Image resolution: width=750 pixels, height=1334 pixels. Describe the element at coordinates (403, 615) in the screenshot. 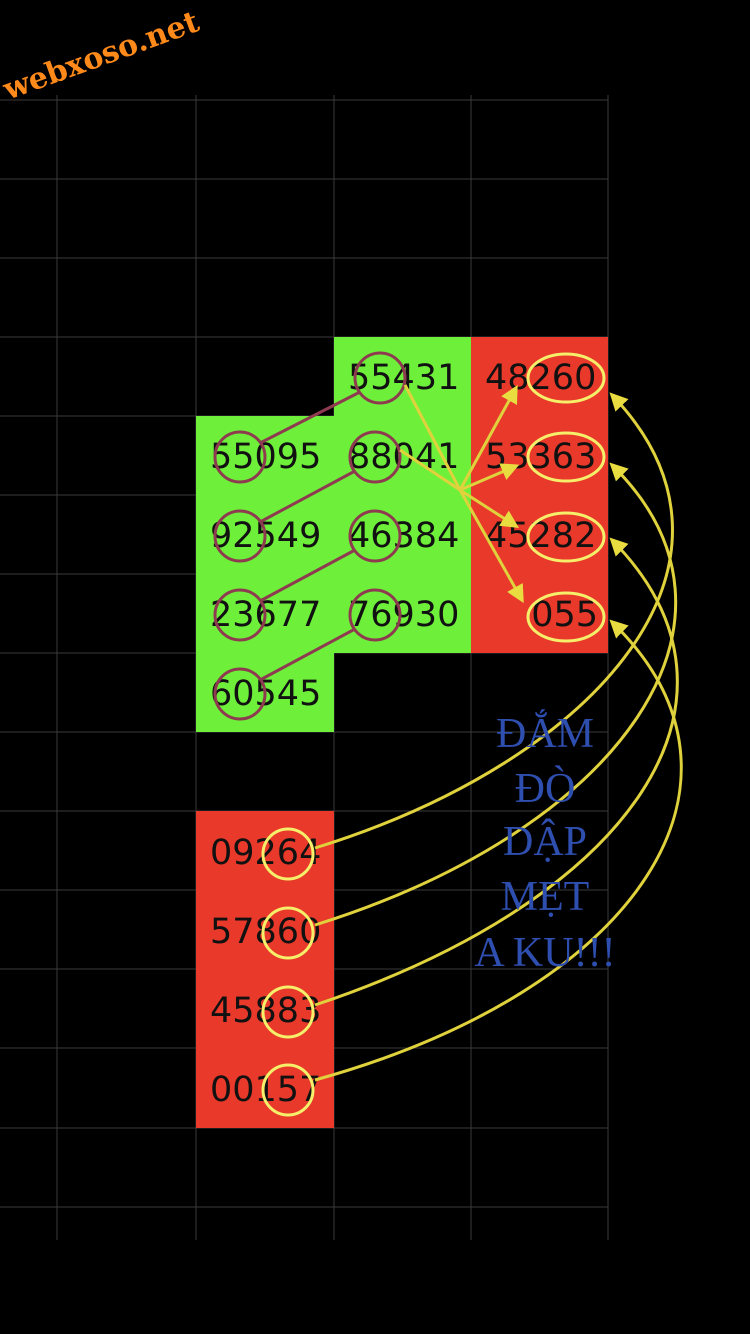

I see `cell: 76930` at that location.